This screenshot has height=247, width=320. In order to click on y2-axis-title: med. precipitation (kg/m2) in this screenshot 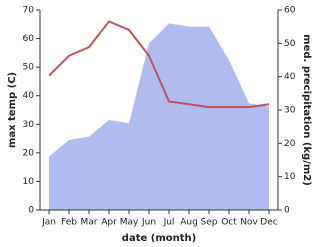, I will do `click(306, 110)`.